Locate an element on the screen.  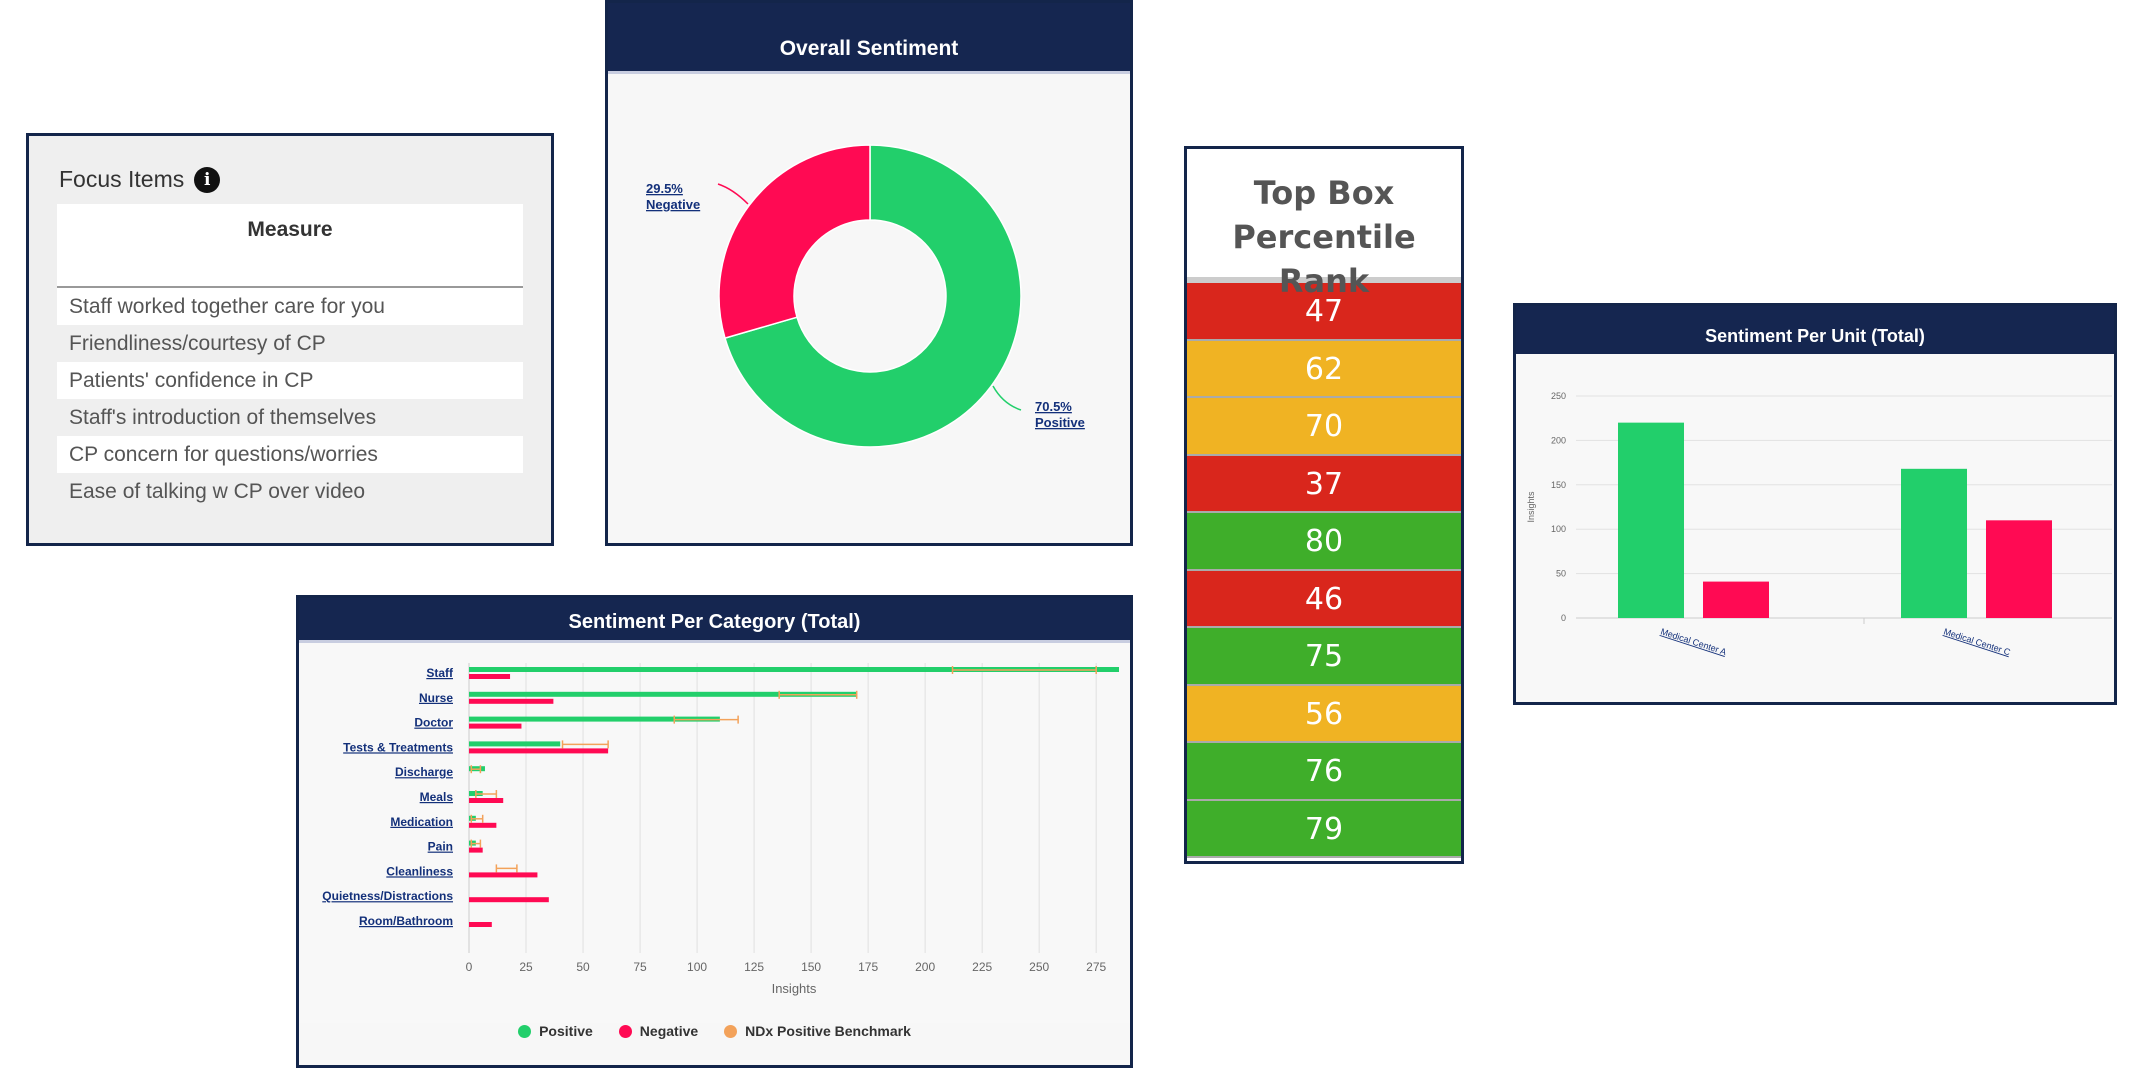
category-label: Room/Bathroom is located at coordinates (406, 921).